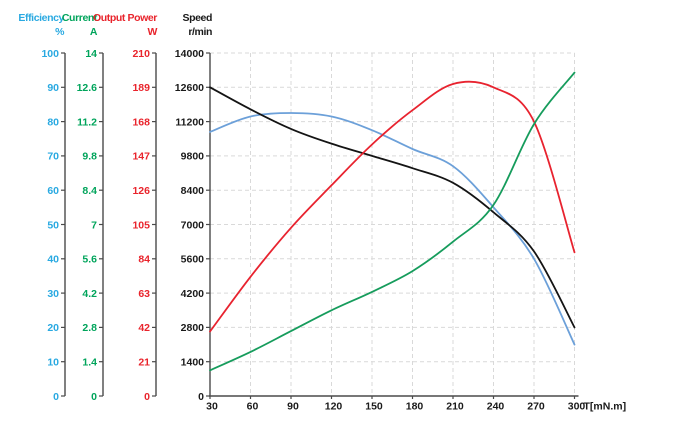  Describe the element at coordinates (53, 294) in the screenshot. I see `efficiency-tick-label: 30` at that location.